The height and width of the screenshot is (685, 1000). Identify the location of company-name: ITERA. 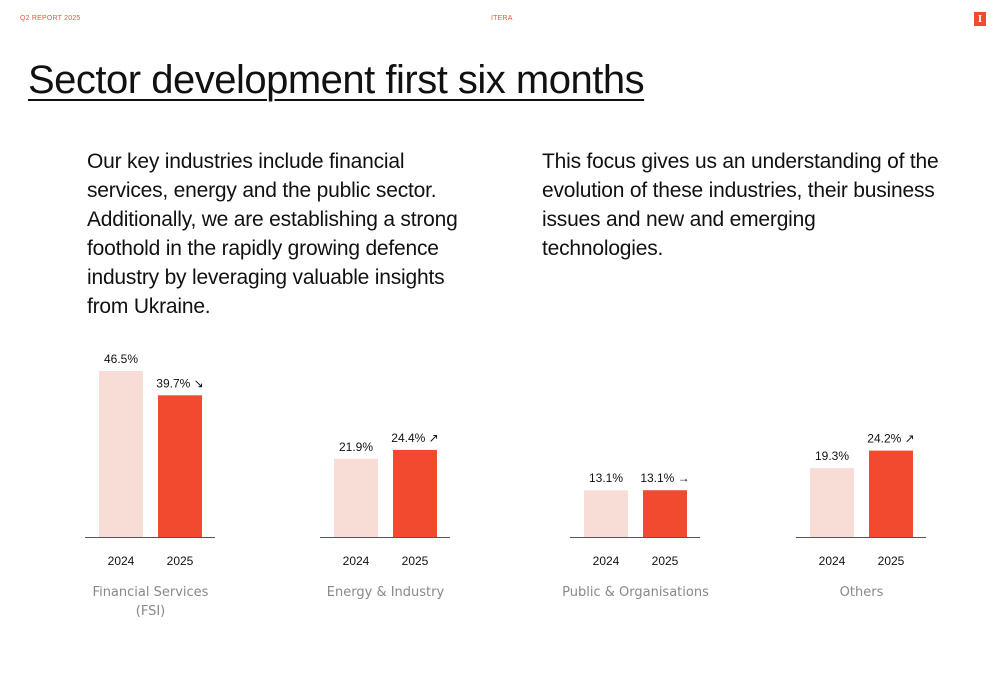
(502, 18).